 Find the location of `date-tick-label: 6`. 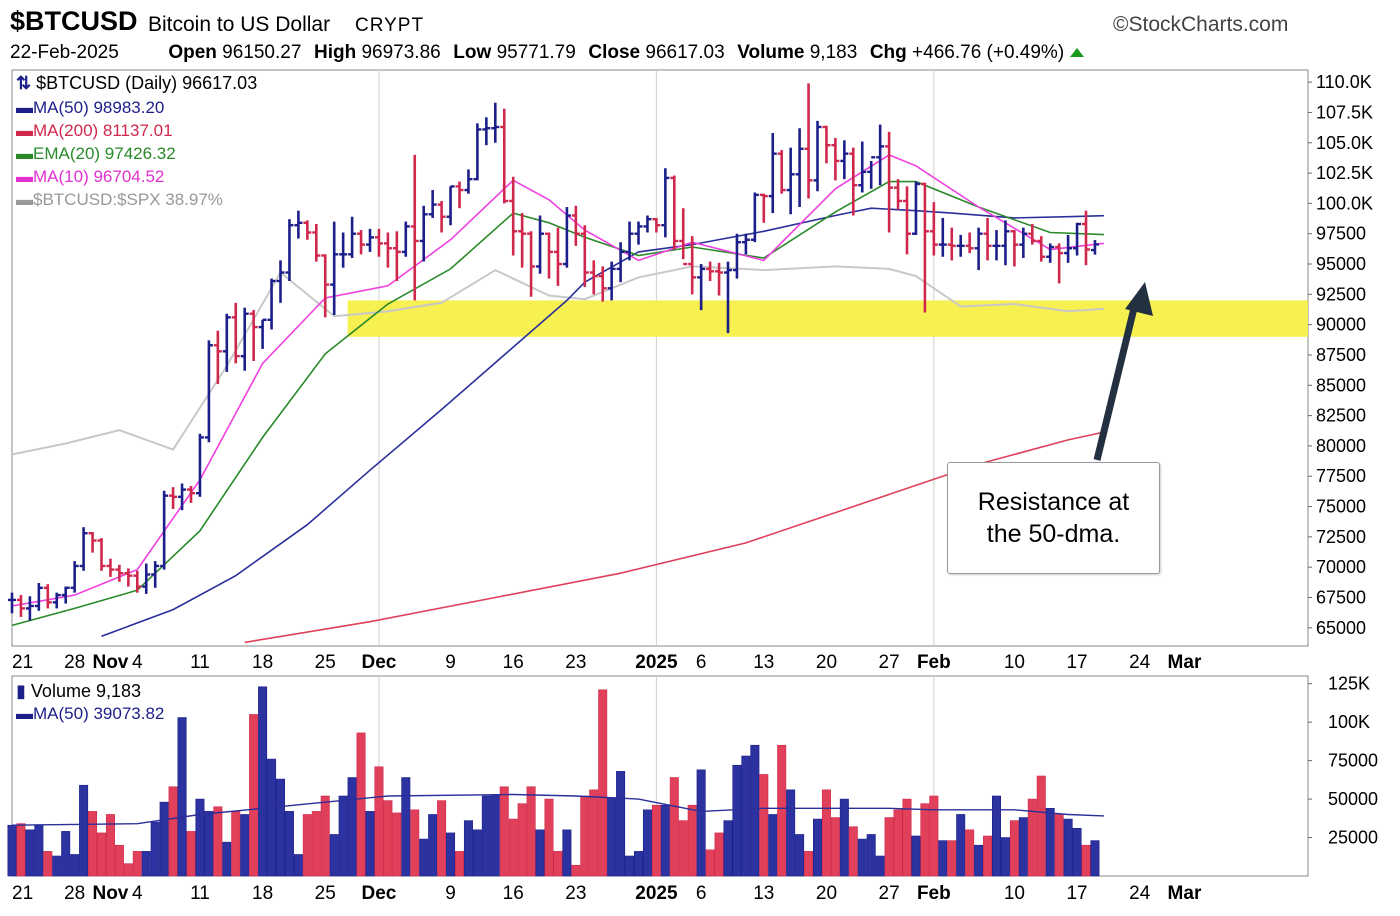

date-tick-label: 6 is located at coordinates (701, 893).